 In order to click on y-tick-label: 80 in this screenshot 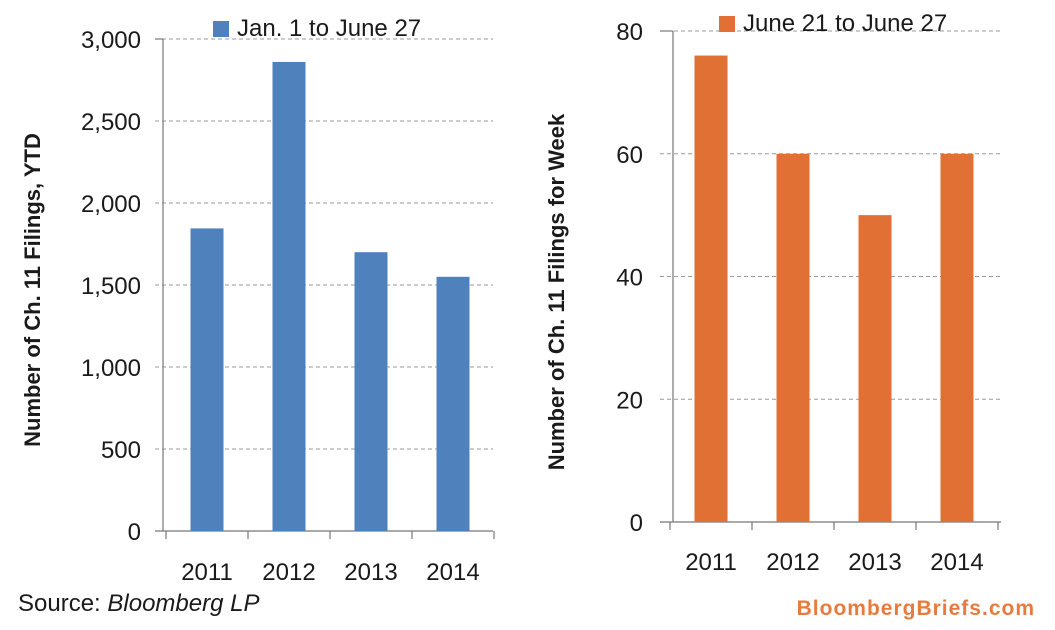, I will do `click(629, 32)`.